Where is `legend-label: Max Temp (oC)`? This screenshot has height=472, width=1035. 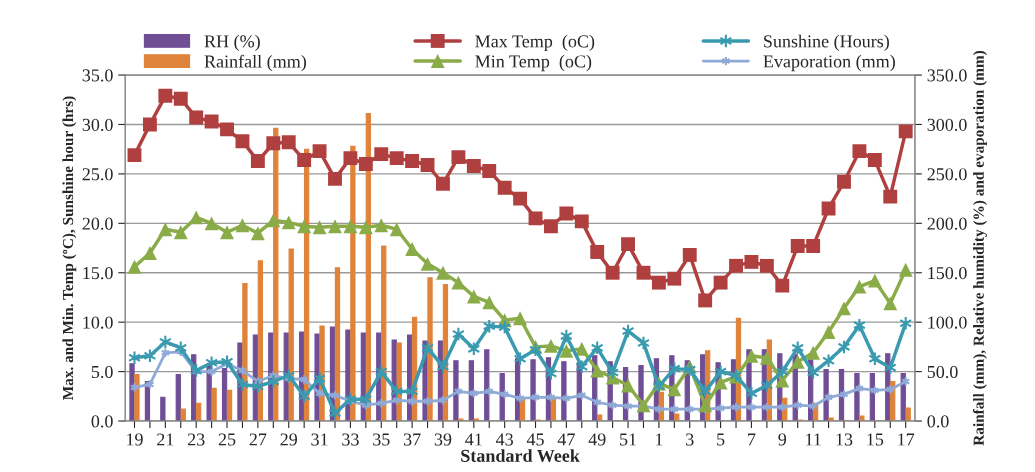
legend-label: Max Temp (oC) is located at coordinates (535, 43).